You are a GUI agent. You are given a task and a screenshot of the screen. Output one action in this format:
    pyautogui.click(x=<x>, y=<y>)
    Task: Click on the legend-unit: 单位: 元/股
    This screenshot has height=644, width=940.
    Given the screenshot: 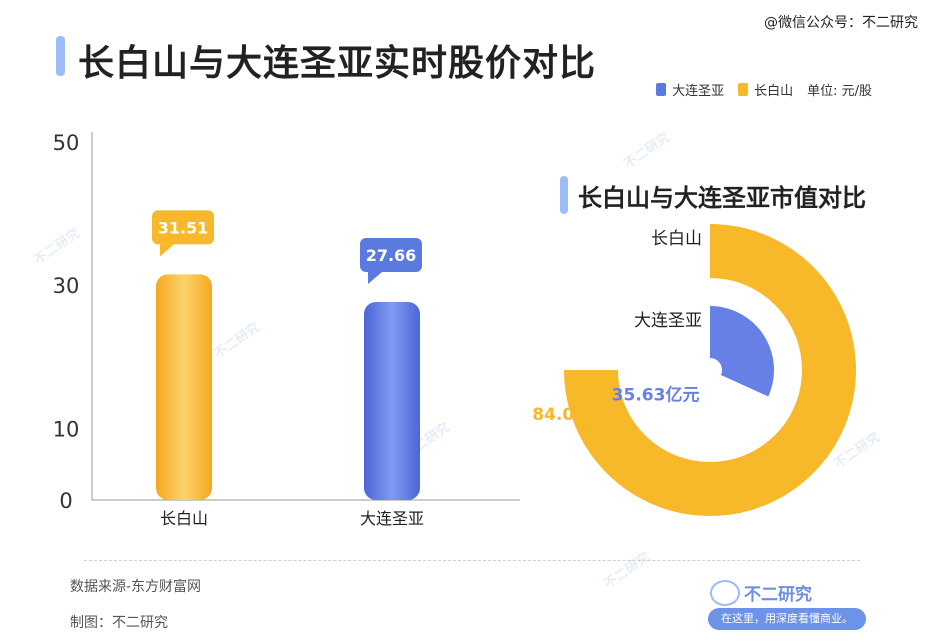 What is the action you would take?
    pyautogui.click(x=839, y=91)
    